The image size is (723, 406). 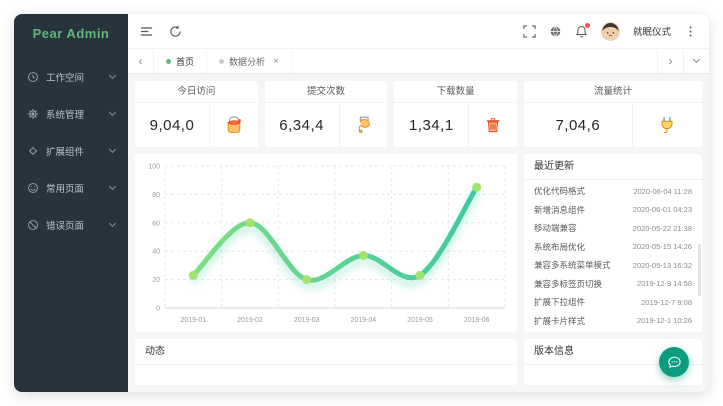 What do you see at coordinates (492, 125) in the screenshot?
I see `trash-can-icon` at bounding box center [492, 125].